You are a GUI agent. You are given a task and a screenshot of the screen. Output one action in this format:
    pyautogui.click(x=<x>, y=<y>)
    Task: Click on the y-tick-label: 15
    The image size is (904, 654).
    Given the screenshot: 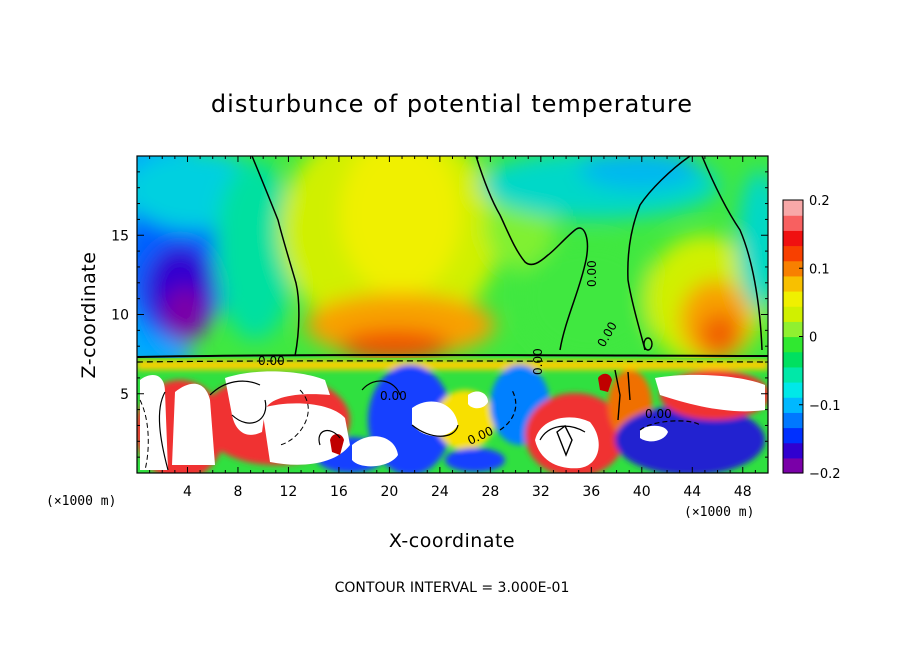 What is the action you would take?
    pyautogui.click(x=120, y=236)
    